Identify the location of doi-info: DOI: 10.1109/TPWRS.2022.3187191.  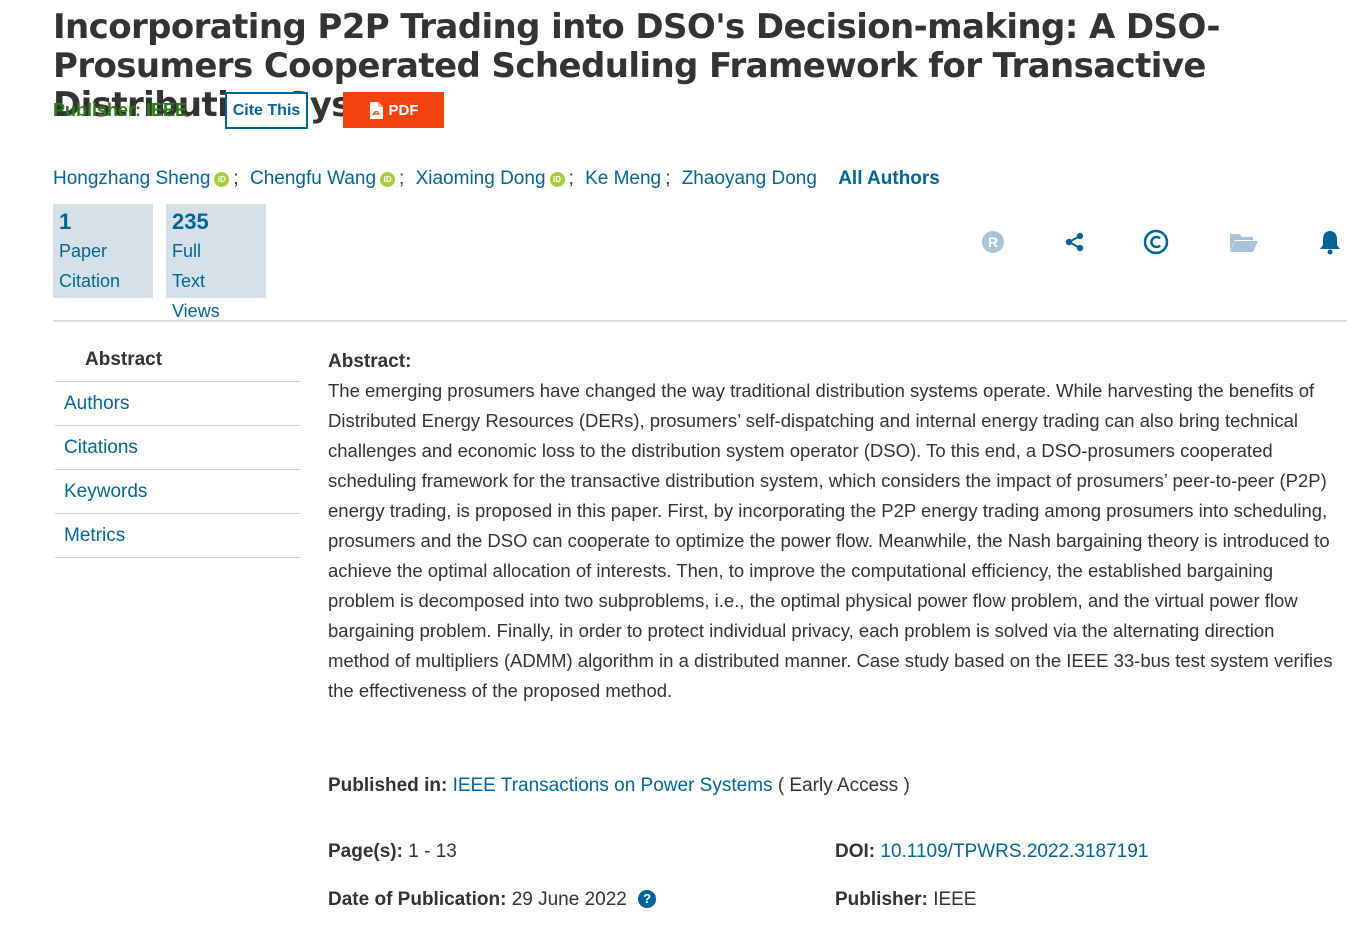
(991, 852).